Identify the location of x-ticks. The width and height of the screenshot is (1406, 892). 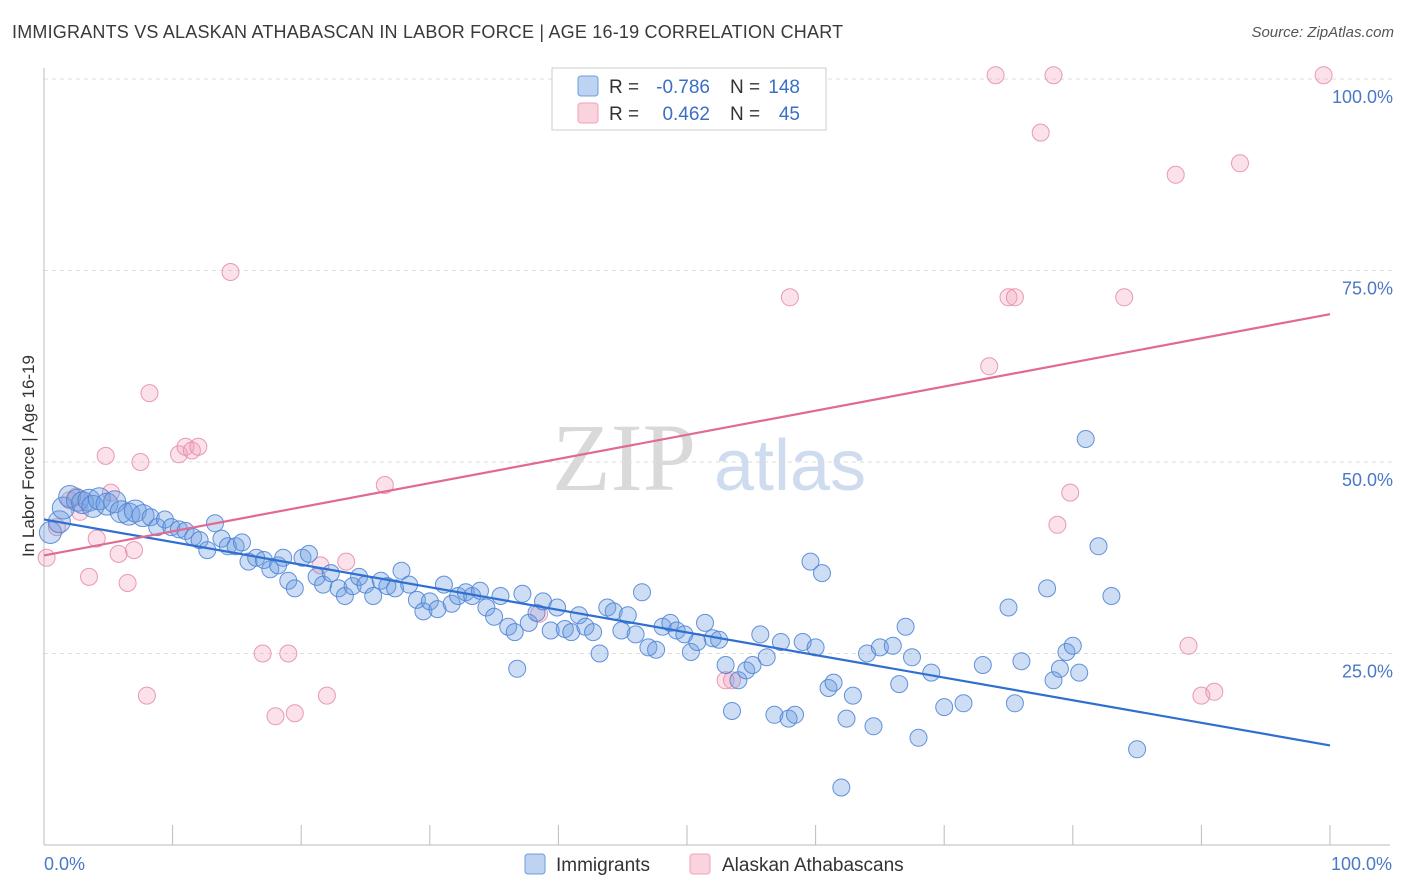
(751, 835).